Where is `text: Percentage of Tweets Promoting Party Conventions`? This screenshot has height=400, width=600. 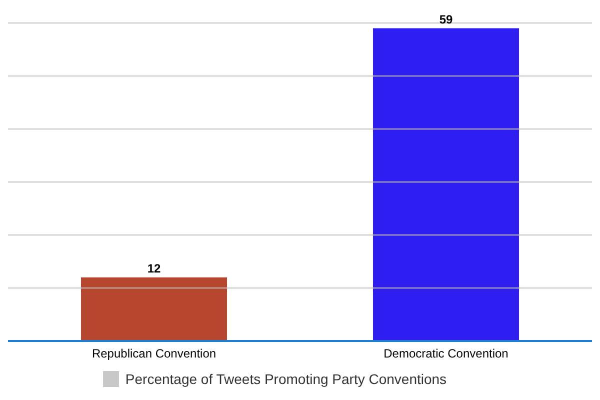 text: Percentage of Tweets Promoting Party Conventions is located at coordinates (286, 379).